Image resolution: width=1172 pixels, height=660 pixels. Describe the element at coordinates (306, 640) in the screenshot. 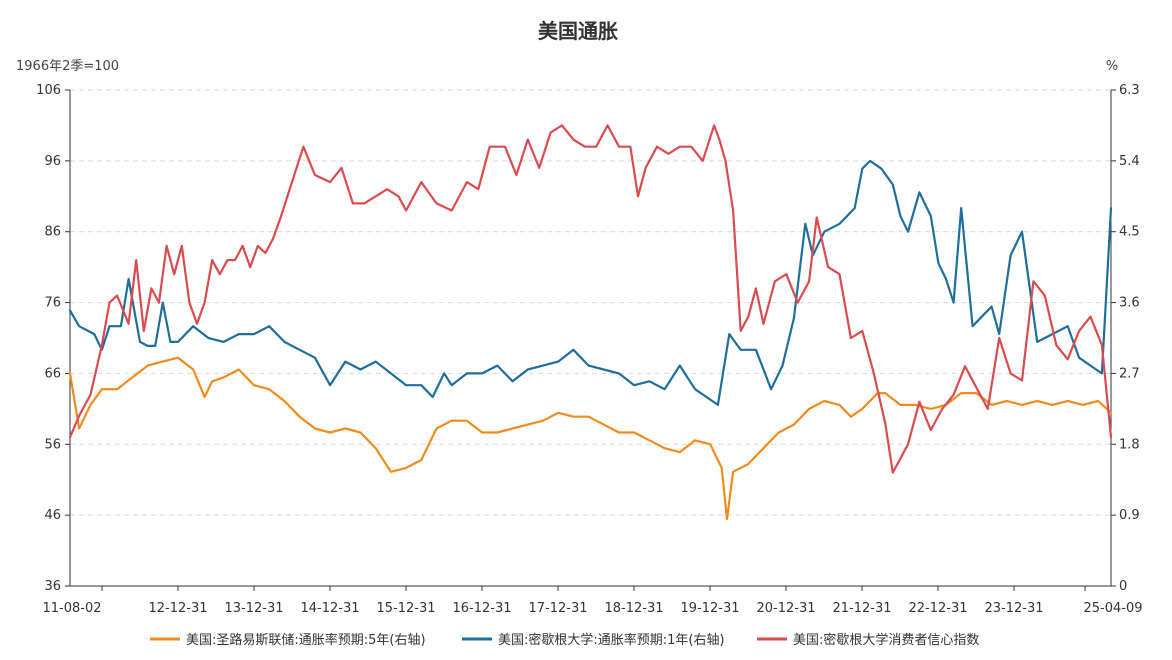

I see `legend-label-1: 美国:圣路易斯联储:通胀率预期:5年(右轴)` at that location.